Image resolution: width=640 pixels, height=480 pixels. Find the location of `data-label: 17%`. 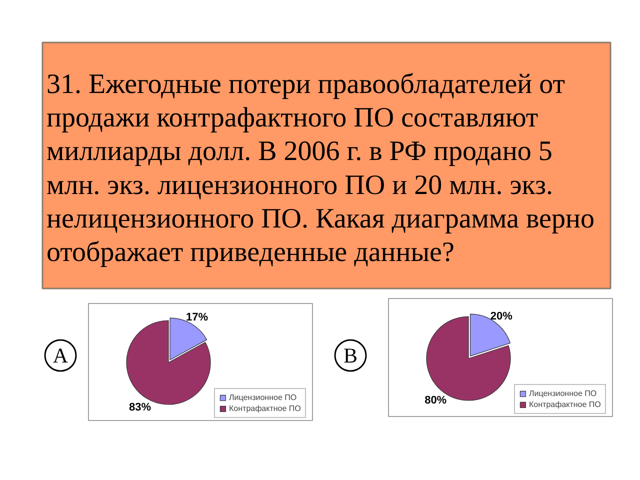

data-label: 17% is located at coordinates (197, 318).